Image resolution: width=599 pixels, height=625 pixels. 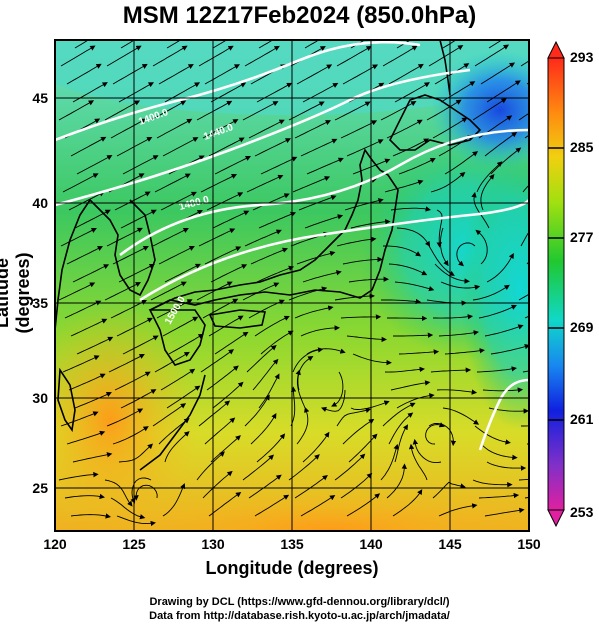 I want to click on y-tick-label: 45, so click(x=40, y=98).